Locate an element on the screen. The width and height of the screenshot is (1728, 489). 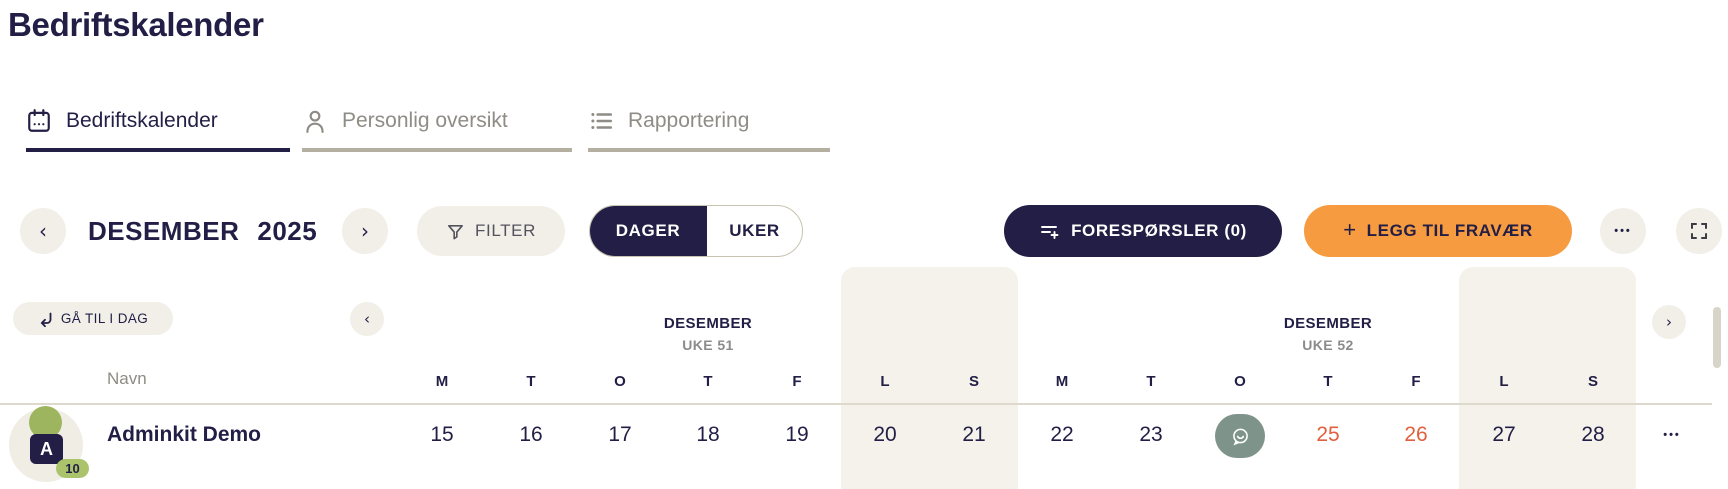
more-options-button: ••• is located at coordinates (1623, 231).